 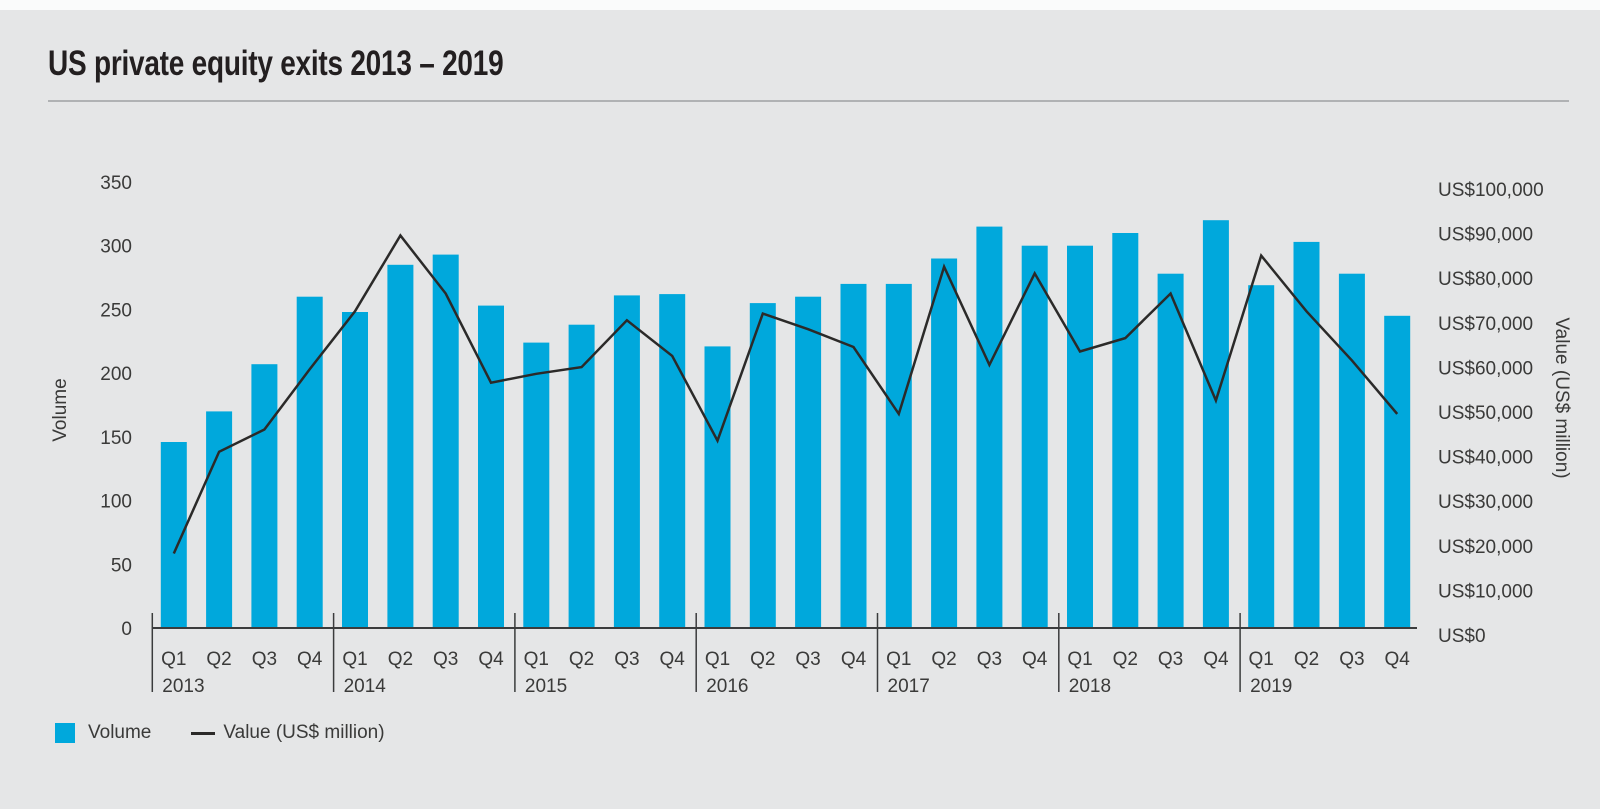 I want to click on volume-bar-2018-Q3, so click(x=1170, y=450).